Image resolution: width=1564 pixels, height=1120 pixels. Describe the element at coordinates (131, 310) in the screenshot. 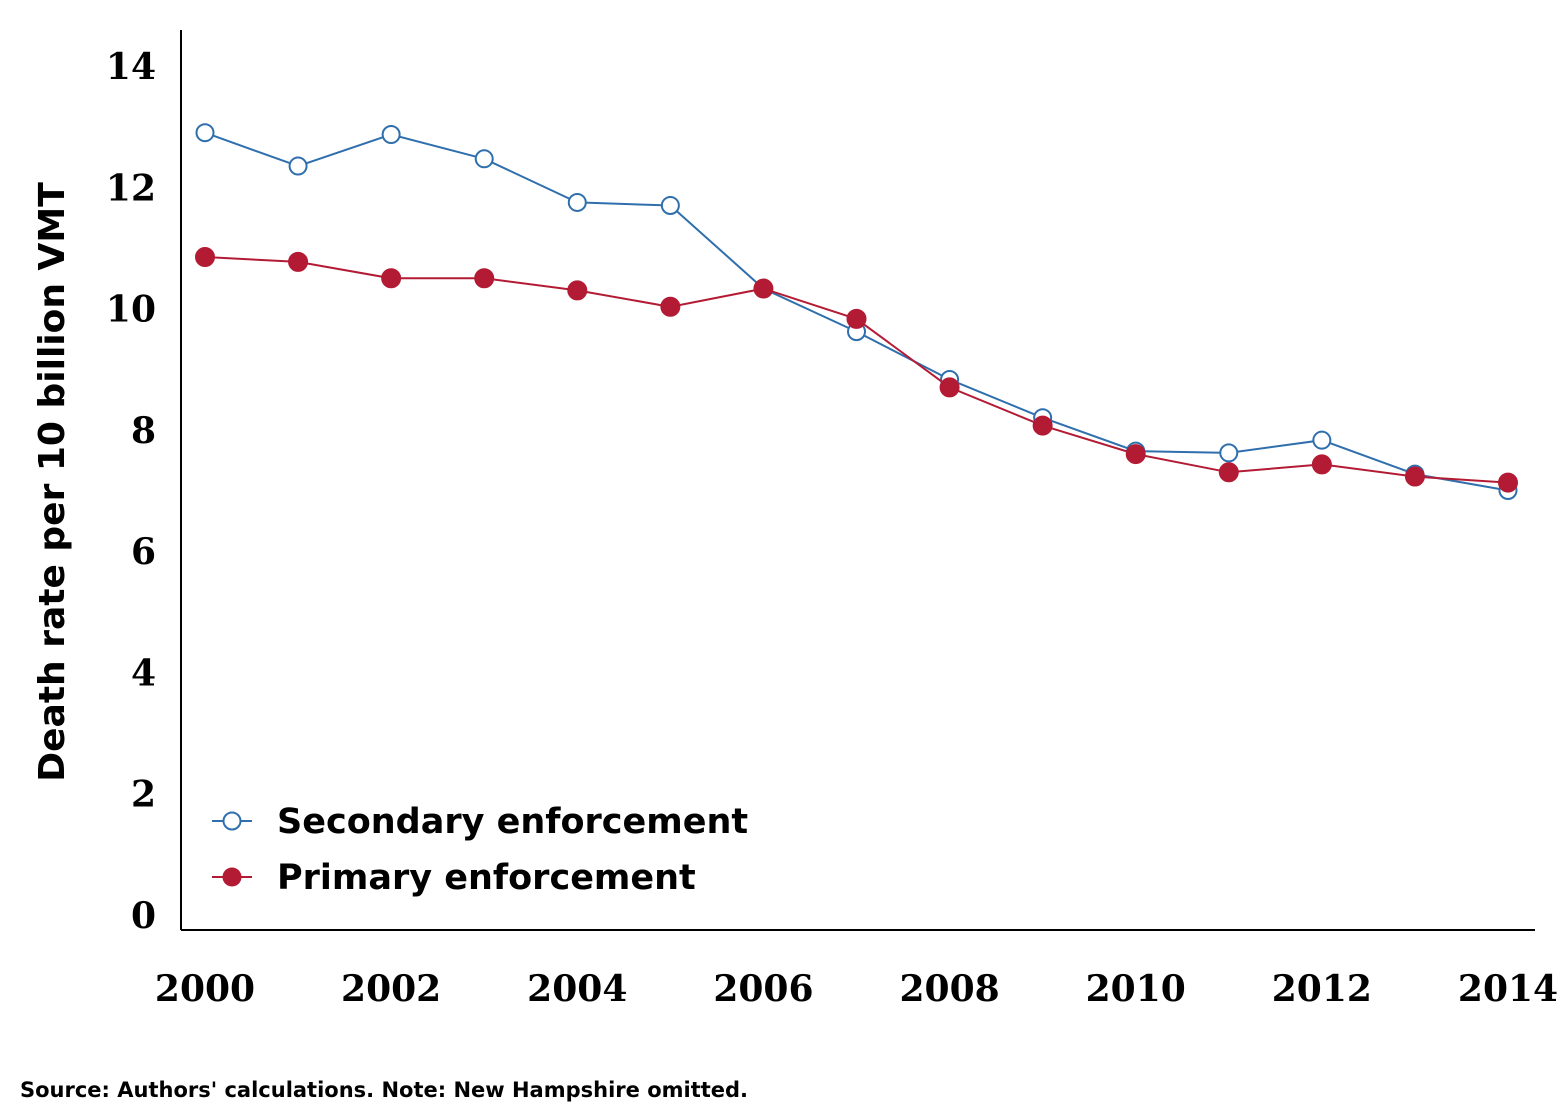

I see `y-tick-label: 10` at that location.